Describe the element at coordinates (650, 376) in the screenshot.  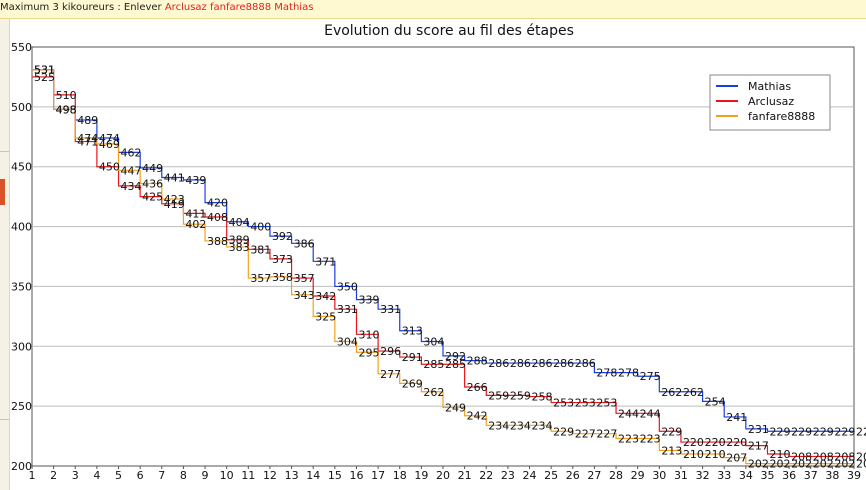
I see `data-label: 275` at that location.